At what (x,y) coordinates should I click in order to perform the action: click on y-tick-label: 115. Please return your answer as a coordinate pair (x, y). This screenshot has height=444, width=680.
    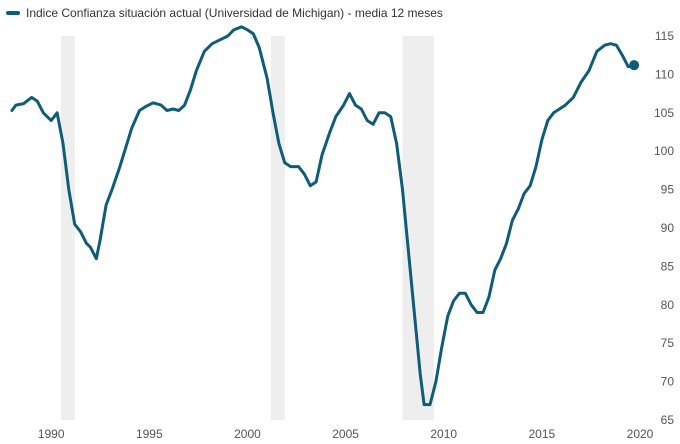
    Looking at the image, I should click on (664, 36).